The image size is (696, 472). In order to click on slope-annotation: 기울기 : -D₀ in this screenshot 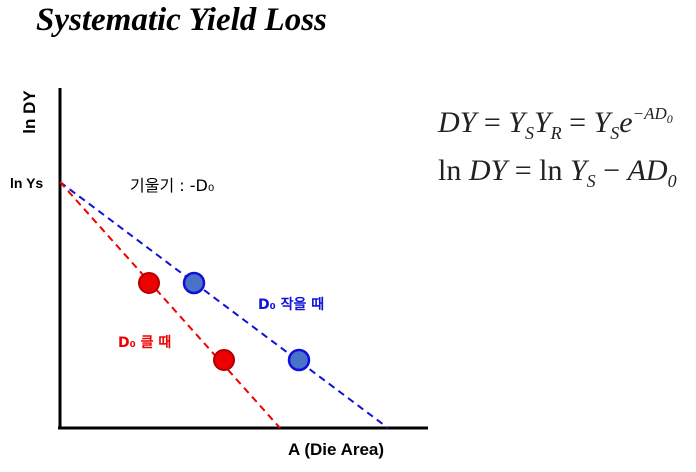, I will do `click(172, 185)`.